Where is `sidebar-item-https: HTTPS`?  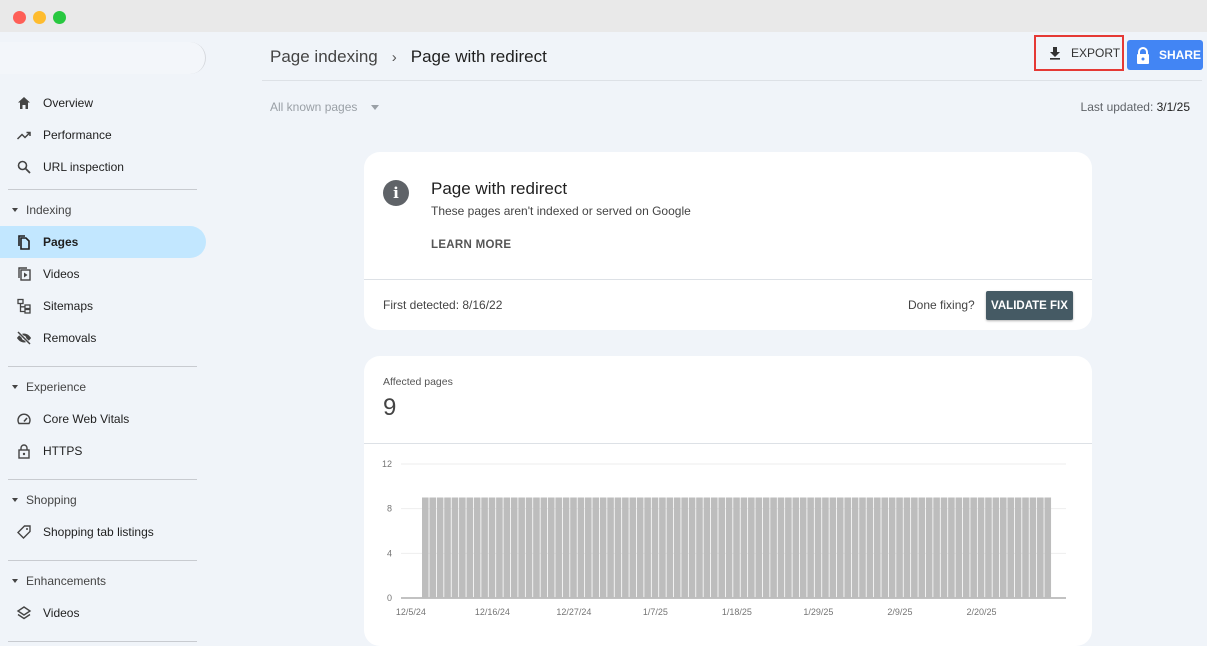 sidebar-item-https: HTTPS is located at coordinates (103, 451).